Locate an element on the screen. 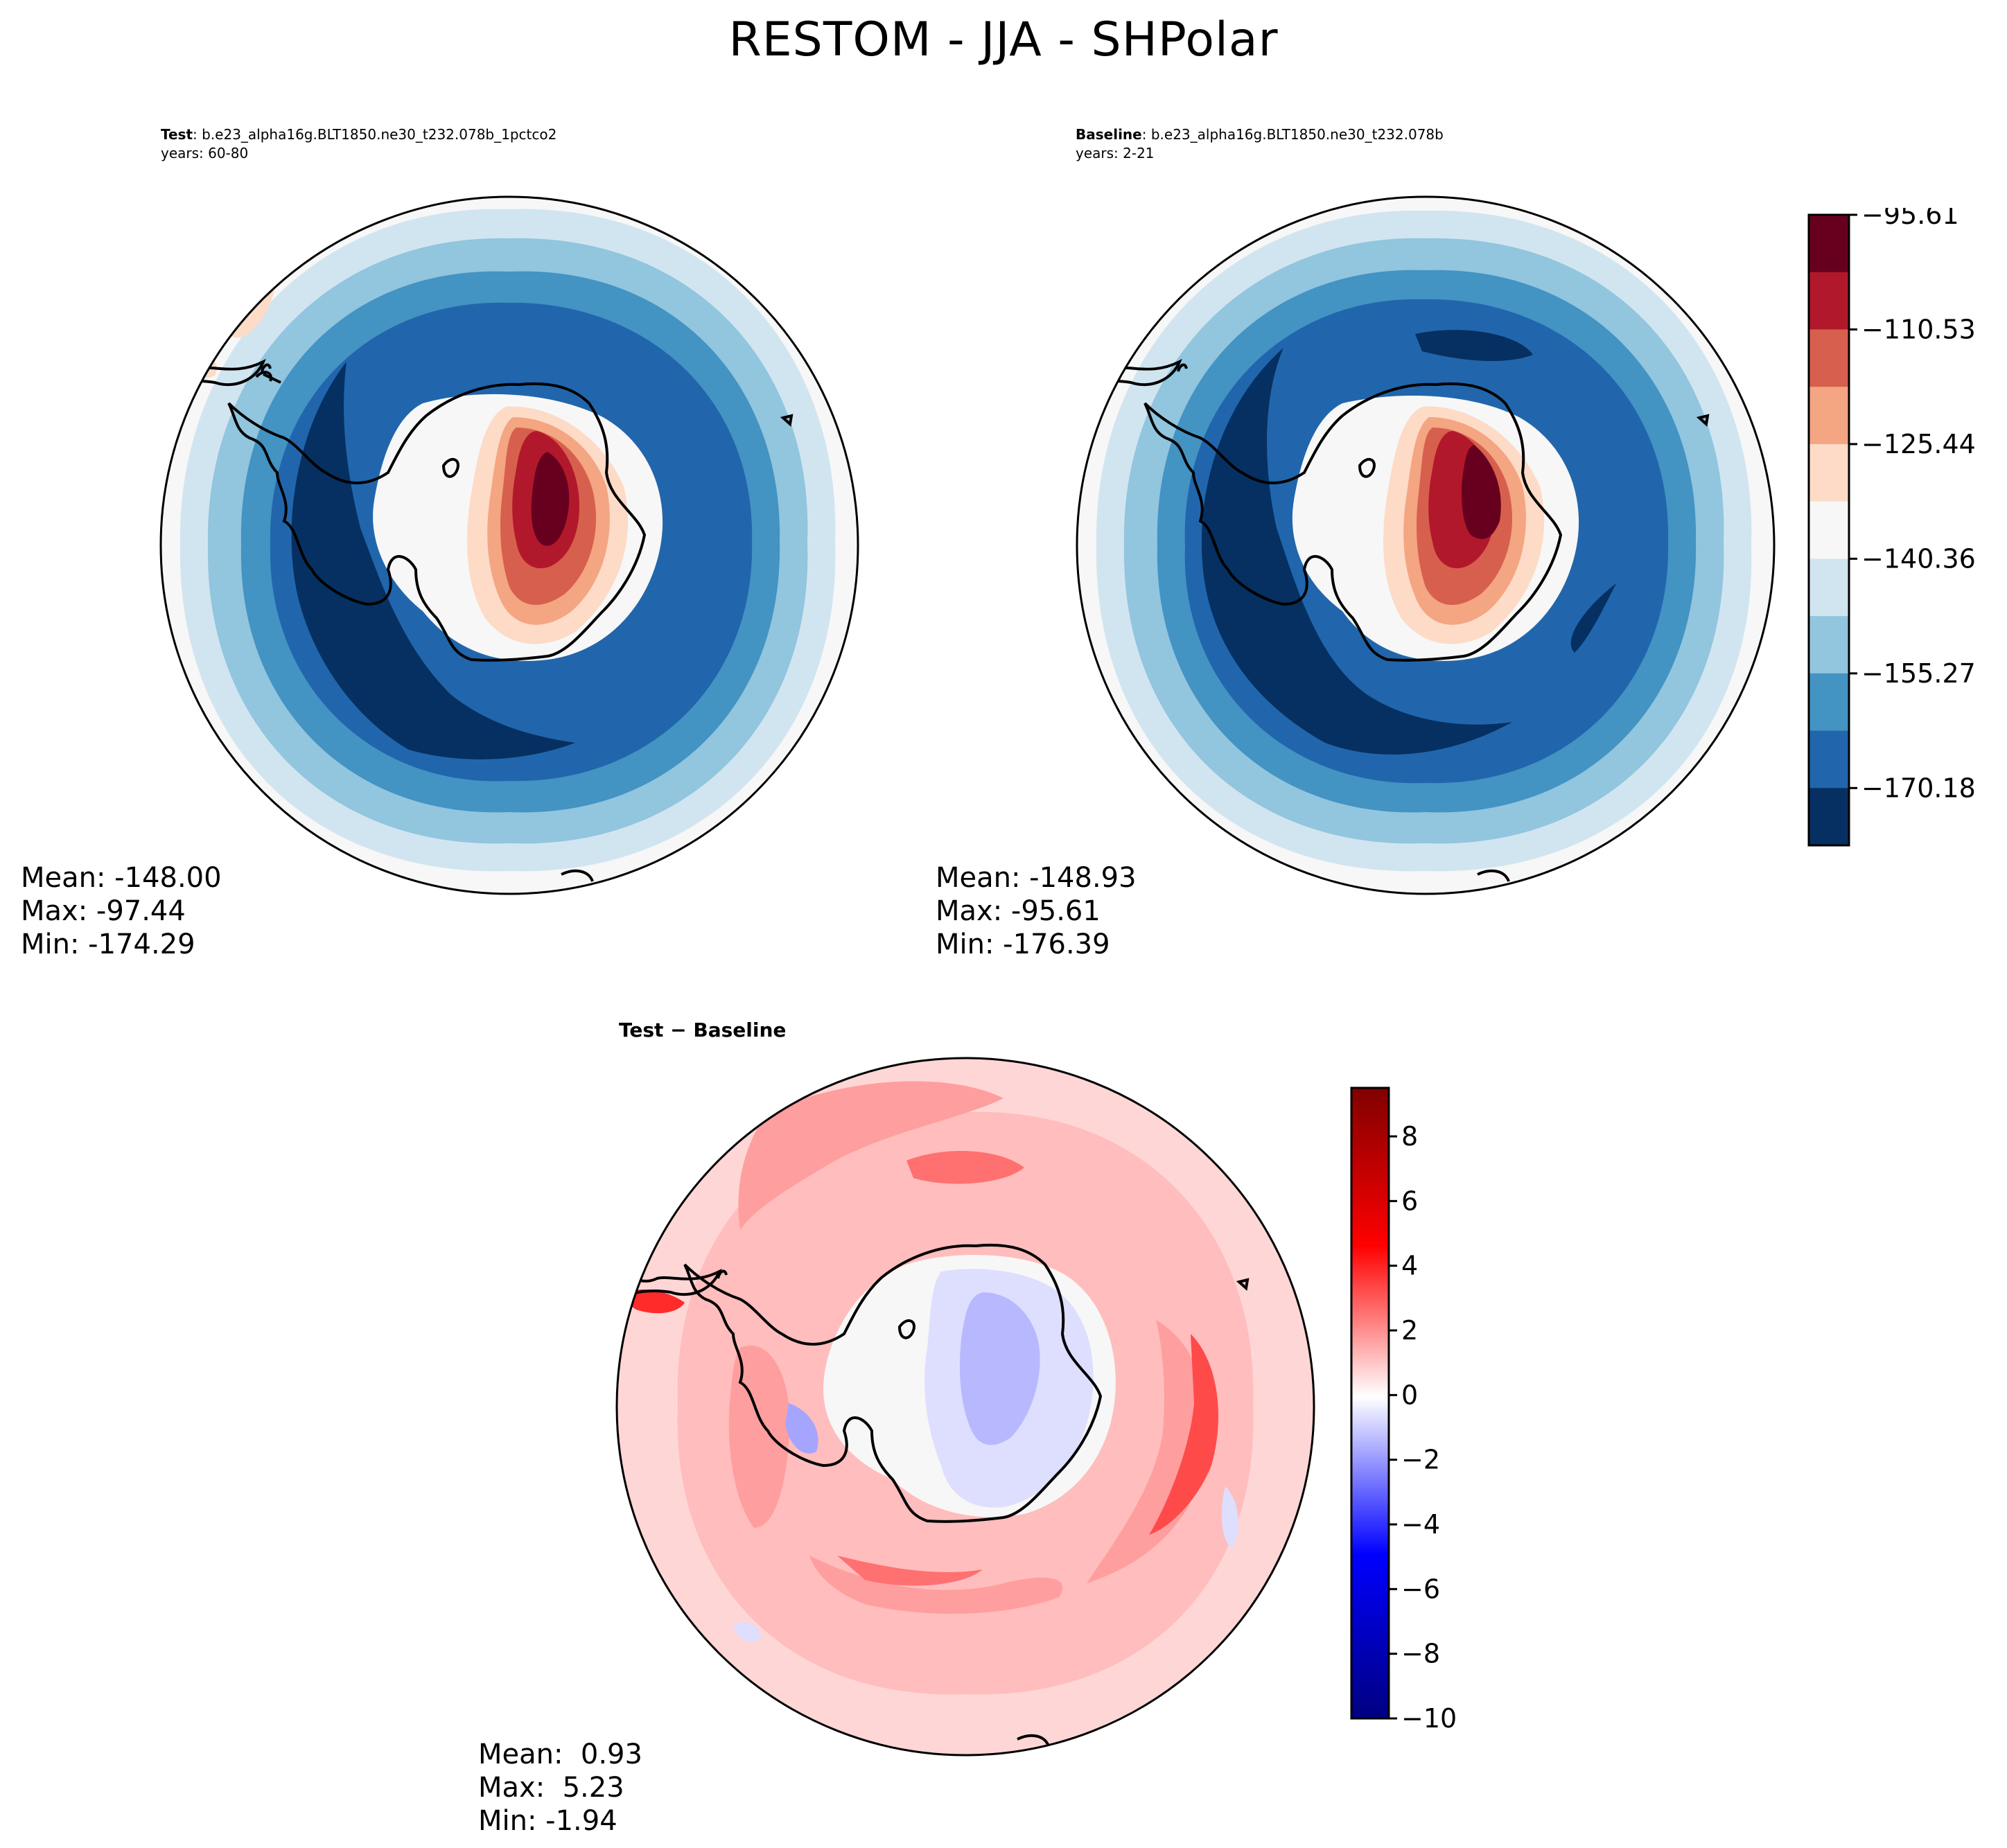 The height and width of the screenshot is (1848, 2007). diff-polar-map is located at coordinates (965, 1407).